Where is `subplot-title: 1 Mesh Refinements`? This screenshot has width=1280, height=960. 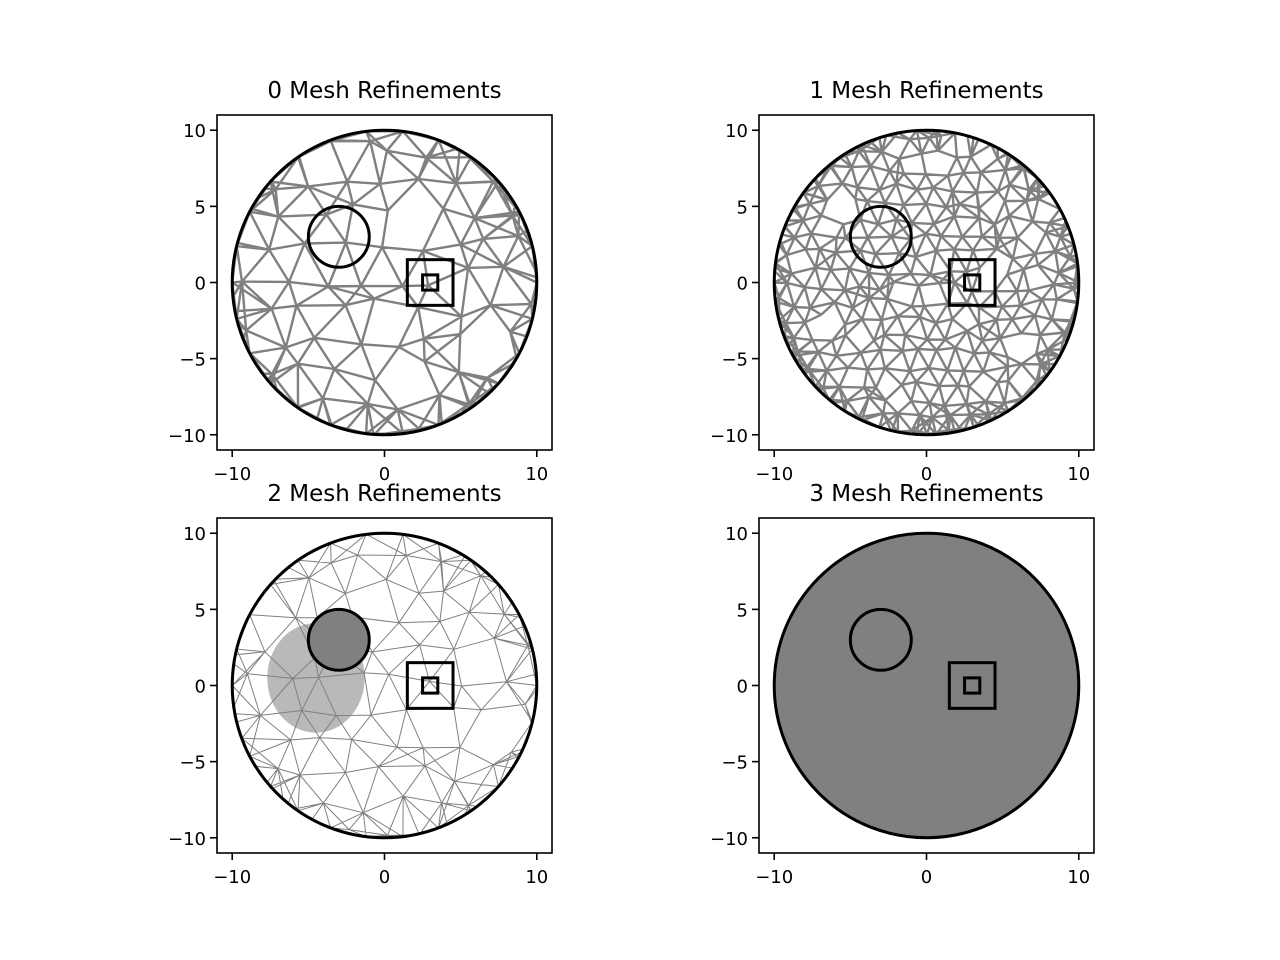 subplot-title: 1 Mesh Refinements is located at coordinates (926, 91).